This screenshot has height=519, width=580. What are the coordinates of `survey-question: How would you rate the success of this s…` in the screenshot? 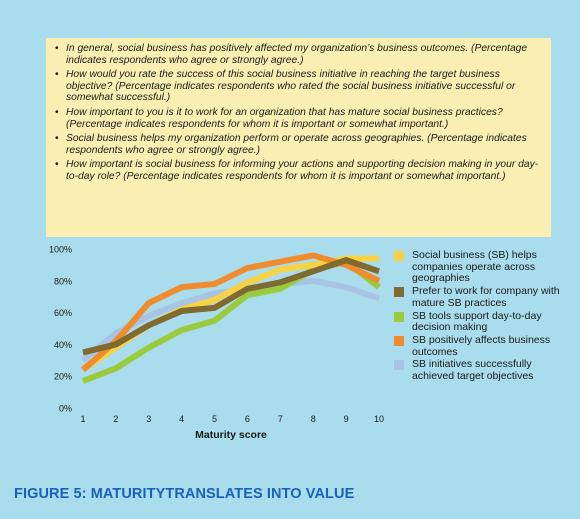 It's located at (297, 86).